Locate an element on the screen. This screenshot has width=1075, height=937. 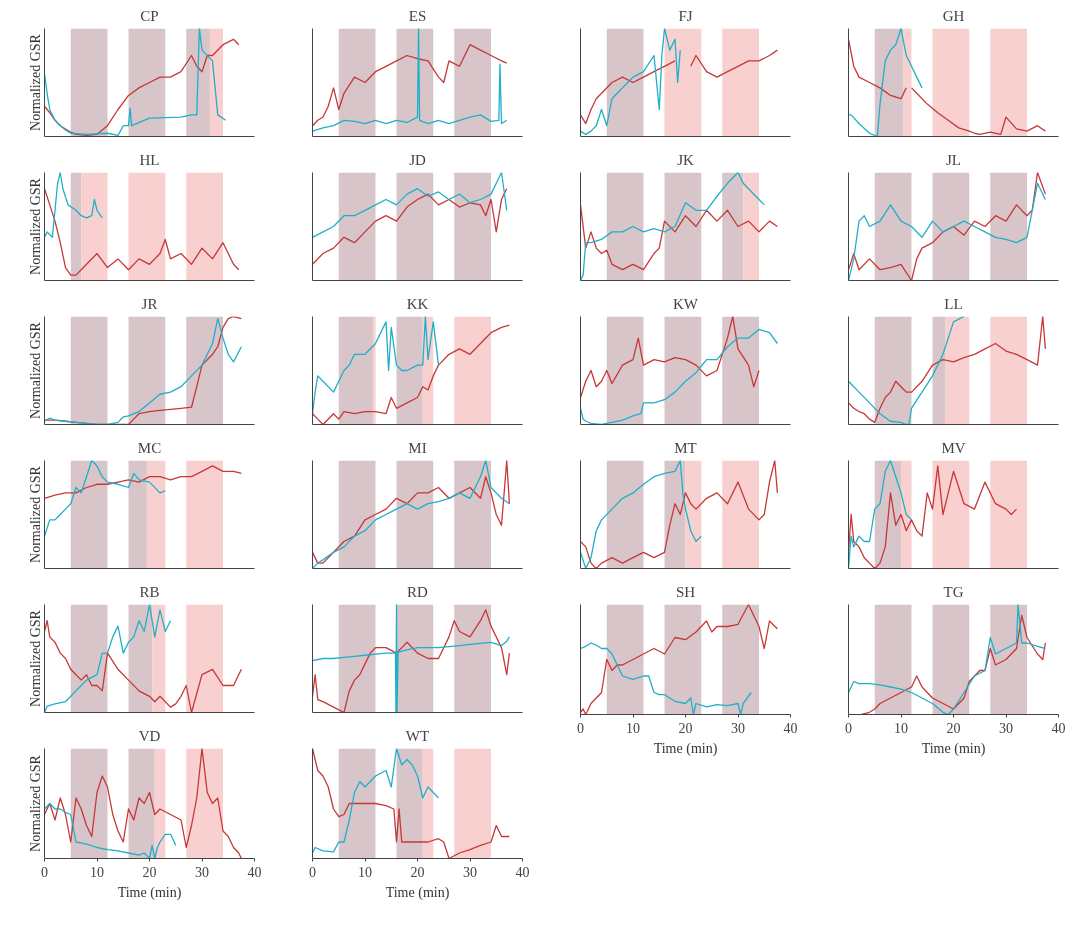
chart-title: CP is located at coordinates (149, 15).